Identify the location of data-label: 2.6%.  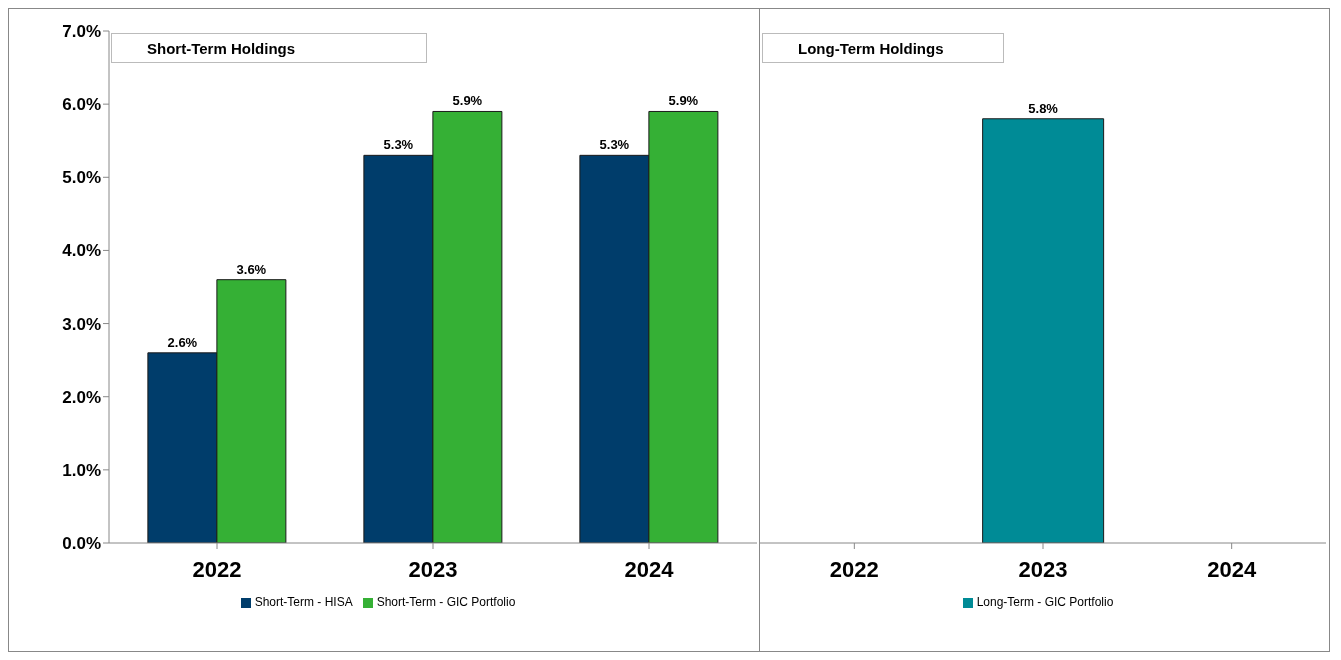
(182, 342).